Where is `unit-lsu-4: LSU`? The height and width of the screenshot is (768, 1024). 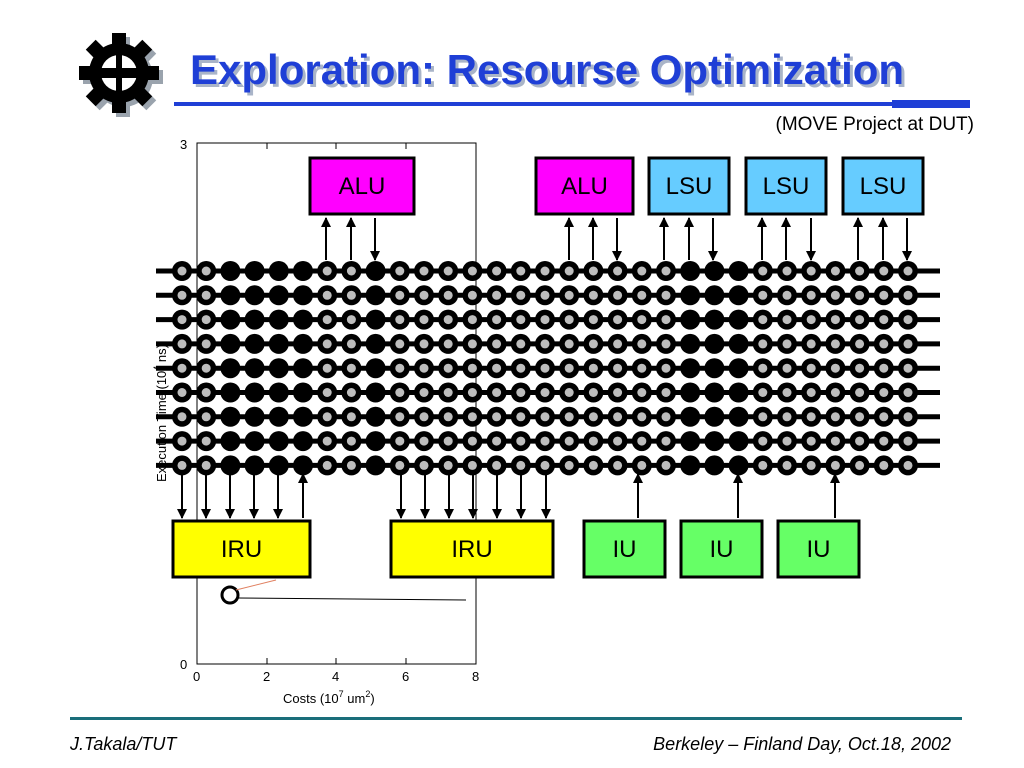
unit-lsu-4: LSU is located at coordinates (786, 186).